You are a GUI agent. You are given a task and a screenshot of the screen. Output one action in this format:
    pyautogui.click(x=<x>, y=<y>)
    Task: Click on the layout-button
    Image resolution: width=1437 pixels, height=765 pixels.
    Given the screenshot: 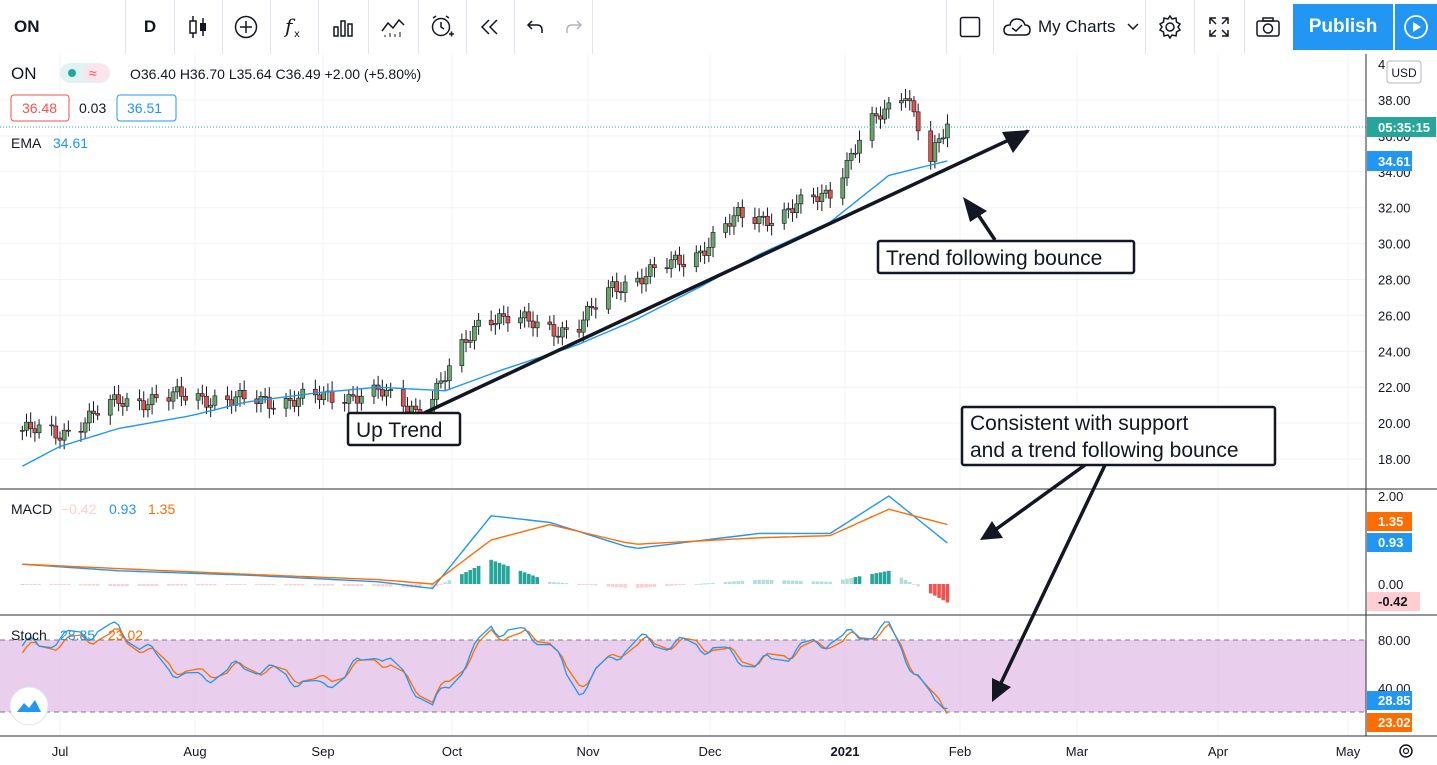 What is the action you would take?
    pyautogui.click(x=970, y=27)
    